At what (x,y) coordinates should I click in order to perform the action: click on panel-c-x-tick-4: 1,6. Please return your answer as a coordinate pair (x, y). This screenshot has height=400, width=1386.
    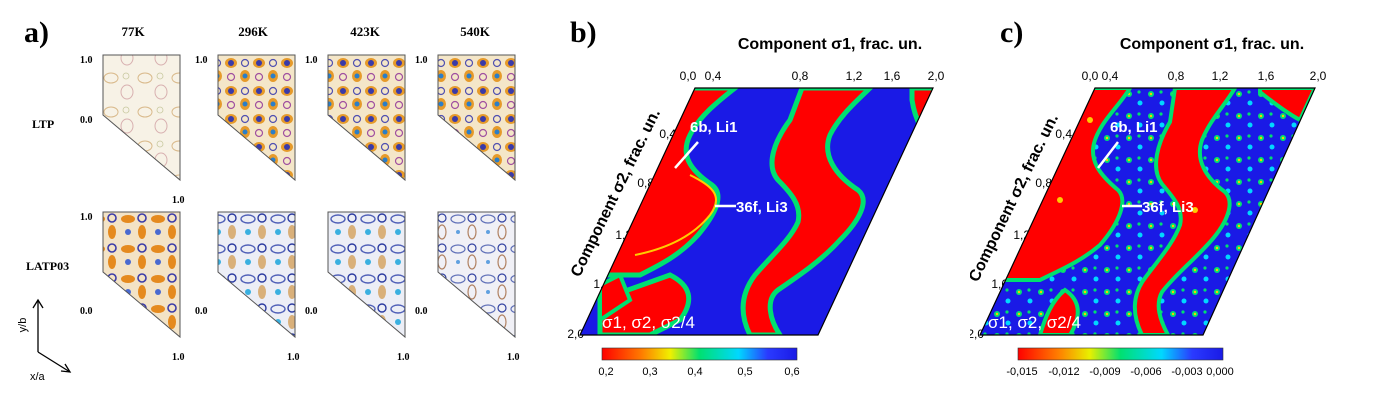
    Looking at the image, I should click on (1266, 76).